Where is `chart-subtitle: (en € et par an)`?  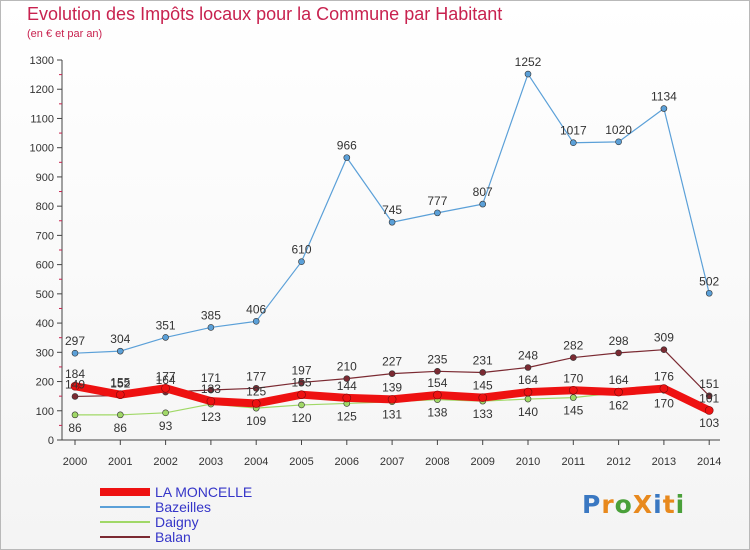 chart-subtitle: (en € et par an) is located at coordinates (65, 34).